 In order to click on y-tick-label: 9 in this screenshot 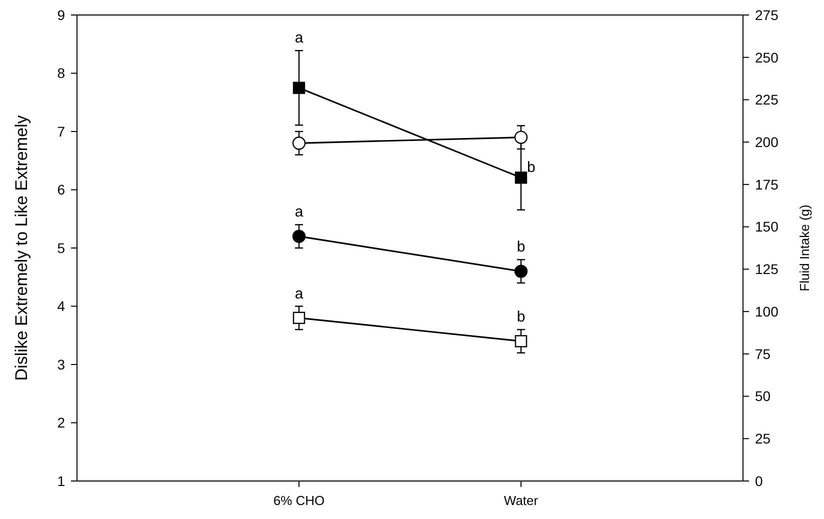, I will do `click(61, 14)`.